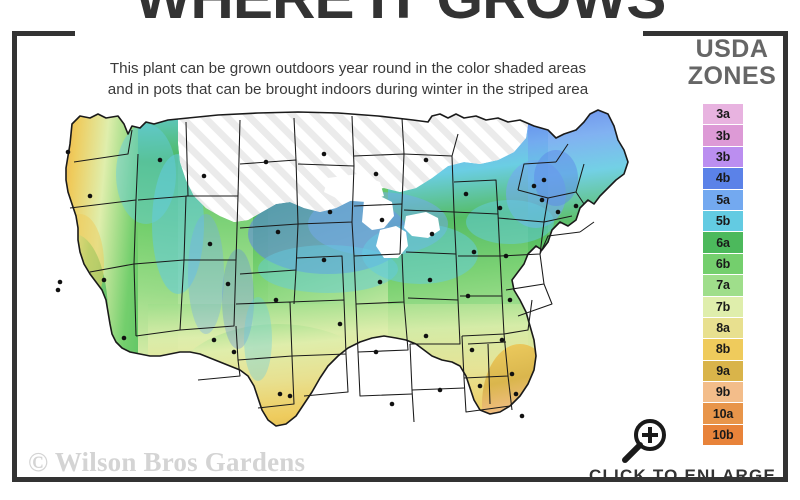 The image size is (800, 500). Describe the element at coordinates (14, 256) in the screenshot. I see `frame-left-bar` at that location.